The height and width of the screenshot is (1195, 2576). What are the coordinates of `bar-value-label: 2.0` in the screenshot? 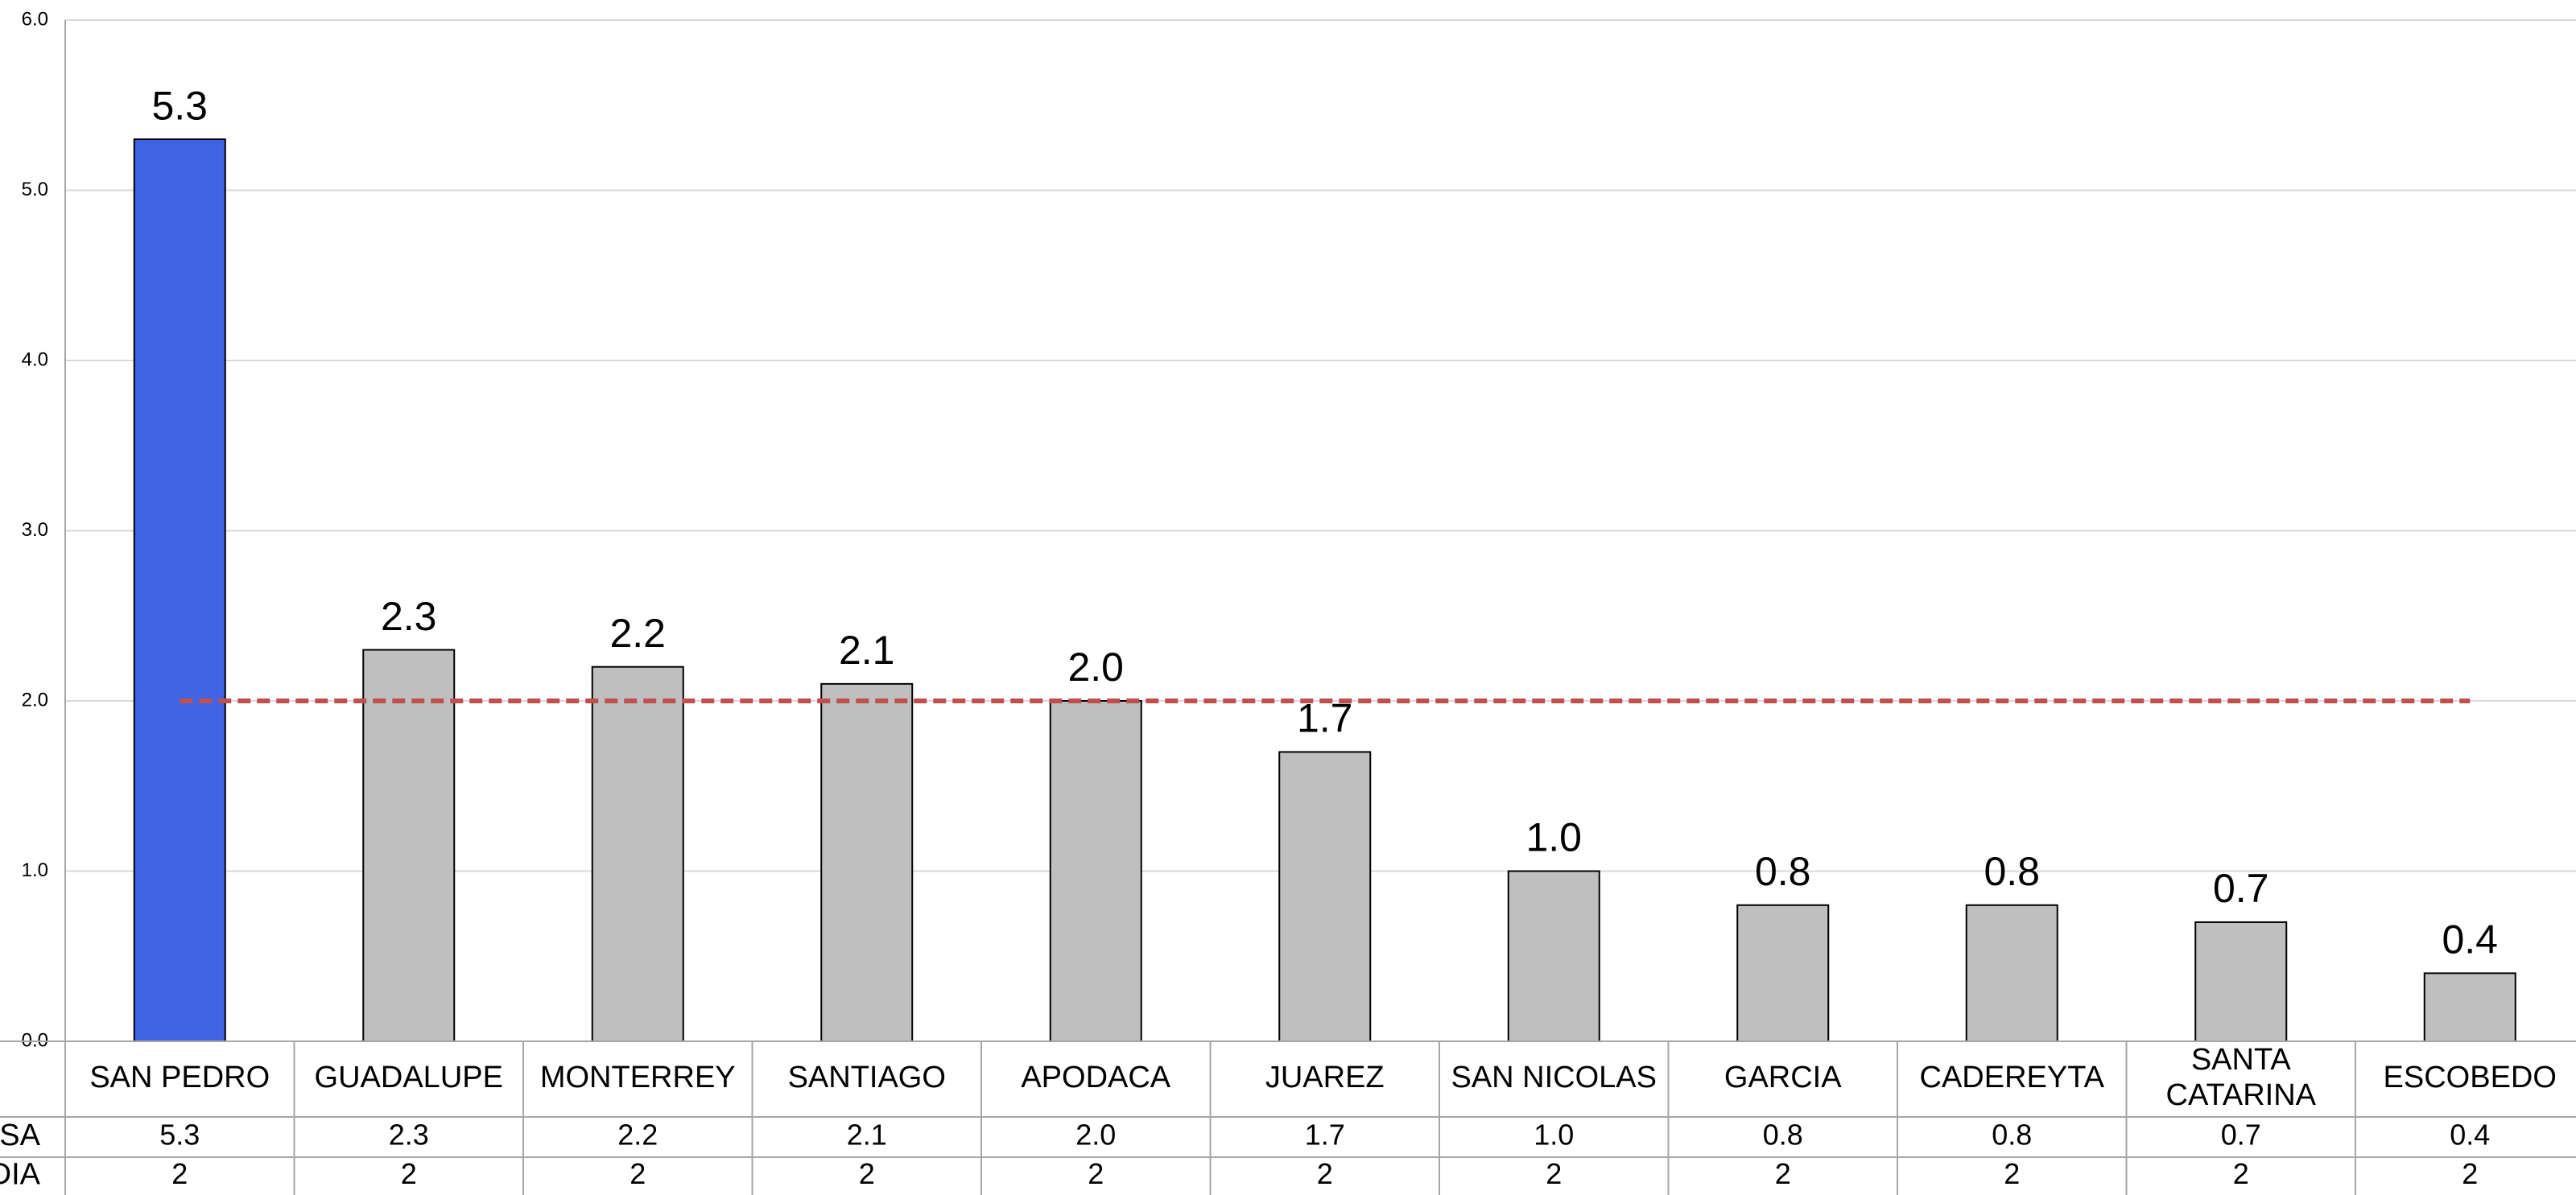 It's located at (1095, 668).